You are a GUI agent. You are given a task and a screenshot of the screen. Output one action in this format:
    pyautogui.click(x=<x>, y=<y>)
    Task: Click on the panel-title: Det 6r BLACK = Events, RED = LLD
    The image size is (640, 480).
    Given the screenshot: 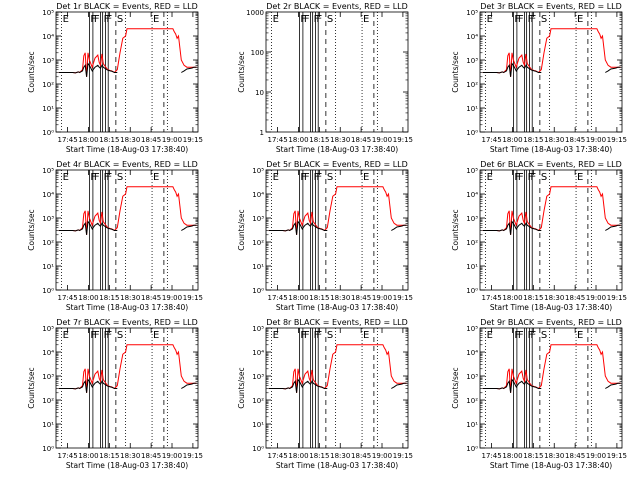 What is the action you would take?
    pyautogui.click(x=551, y=164)
    